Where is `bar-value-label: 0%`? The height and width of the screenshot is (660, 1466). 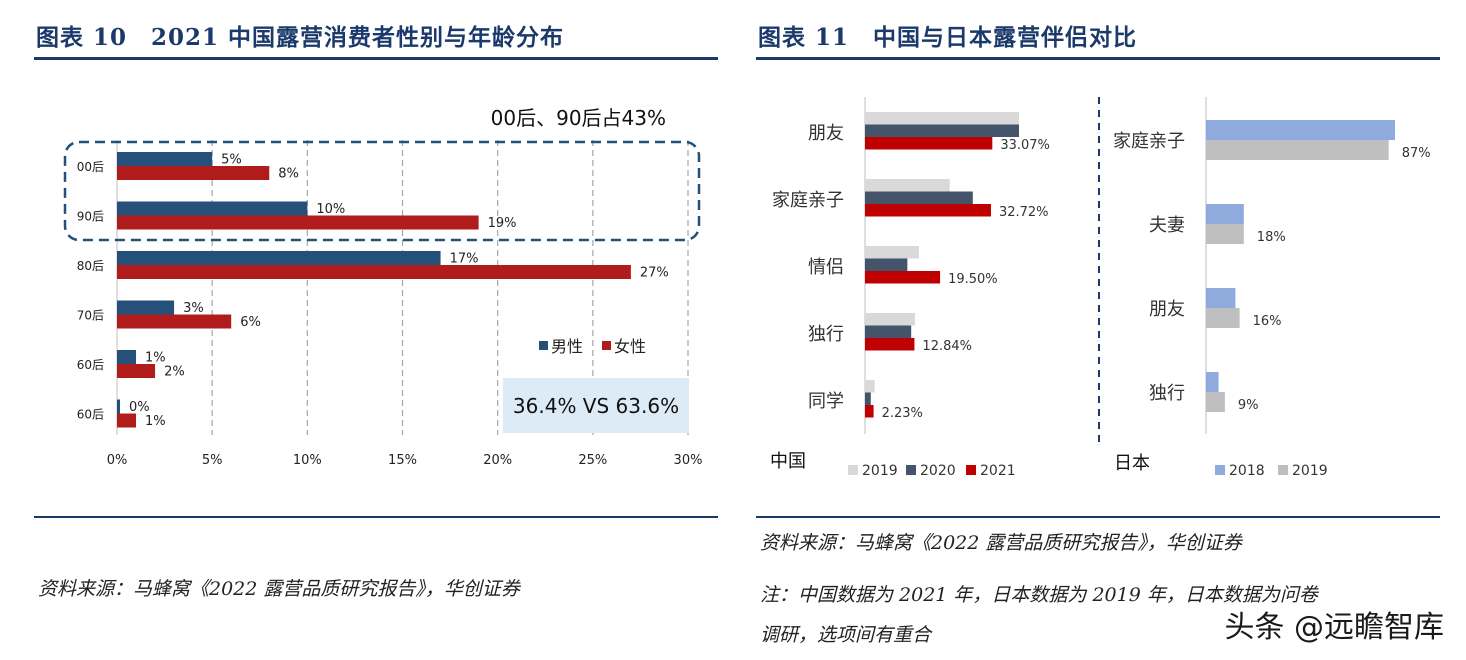
bar-value-label: 0% is located at coordinates (139, 407).